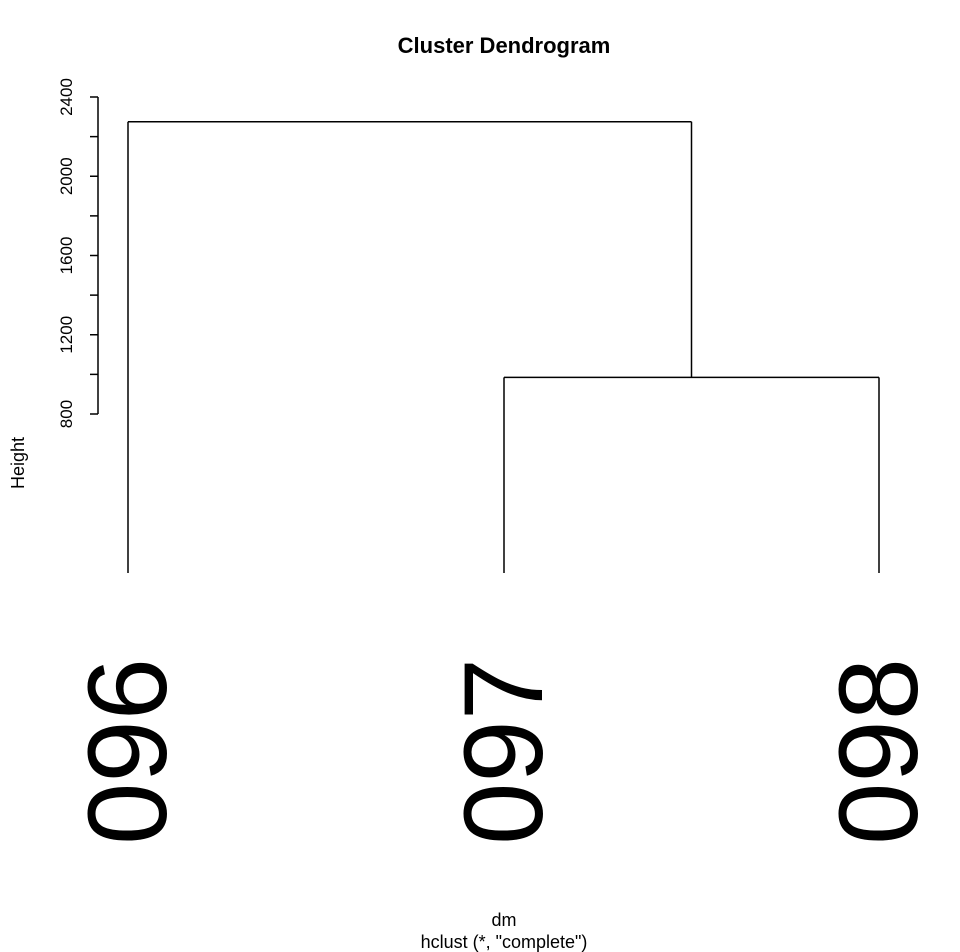 Image resolution: width=960 pixels, height=952 pixels. I want to click on y-tick-label: 2000, so click(66, 176).